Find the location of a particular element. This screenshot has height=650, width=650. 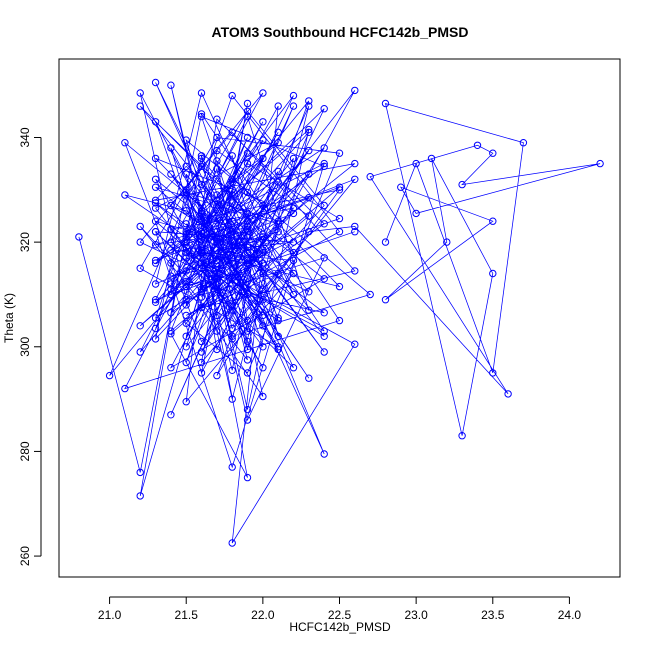

x-axis-label: HCFC142b_PMSD is located at coordinates (340, 627).